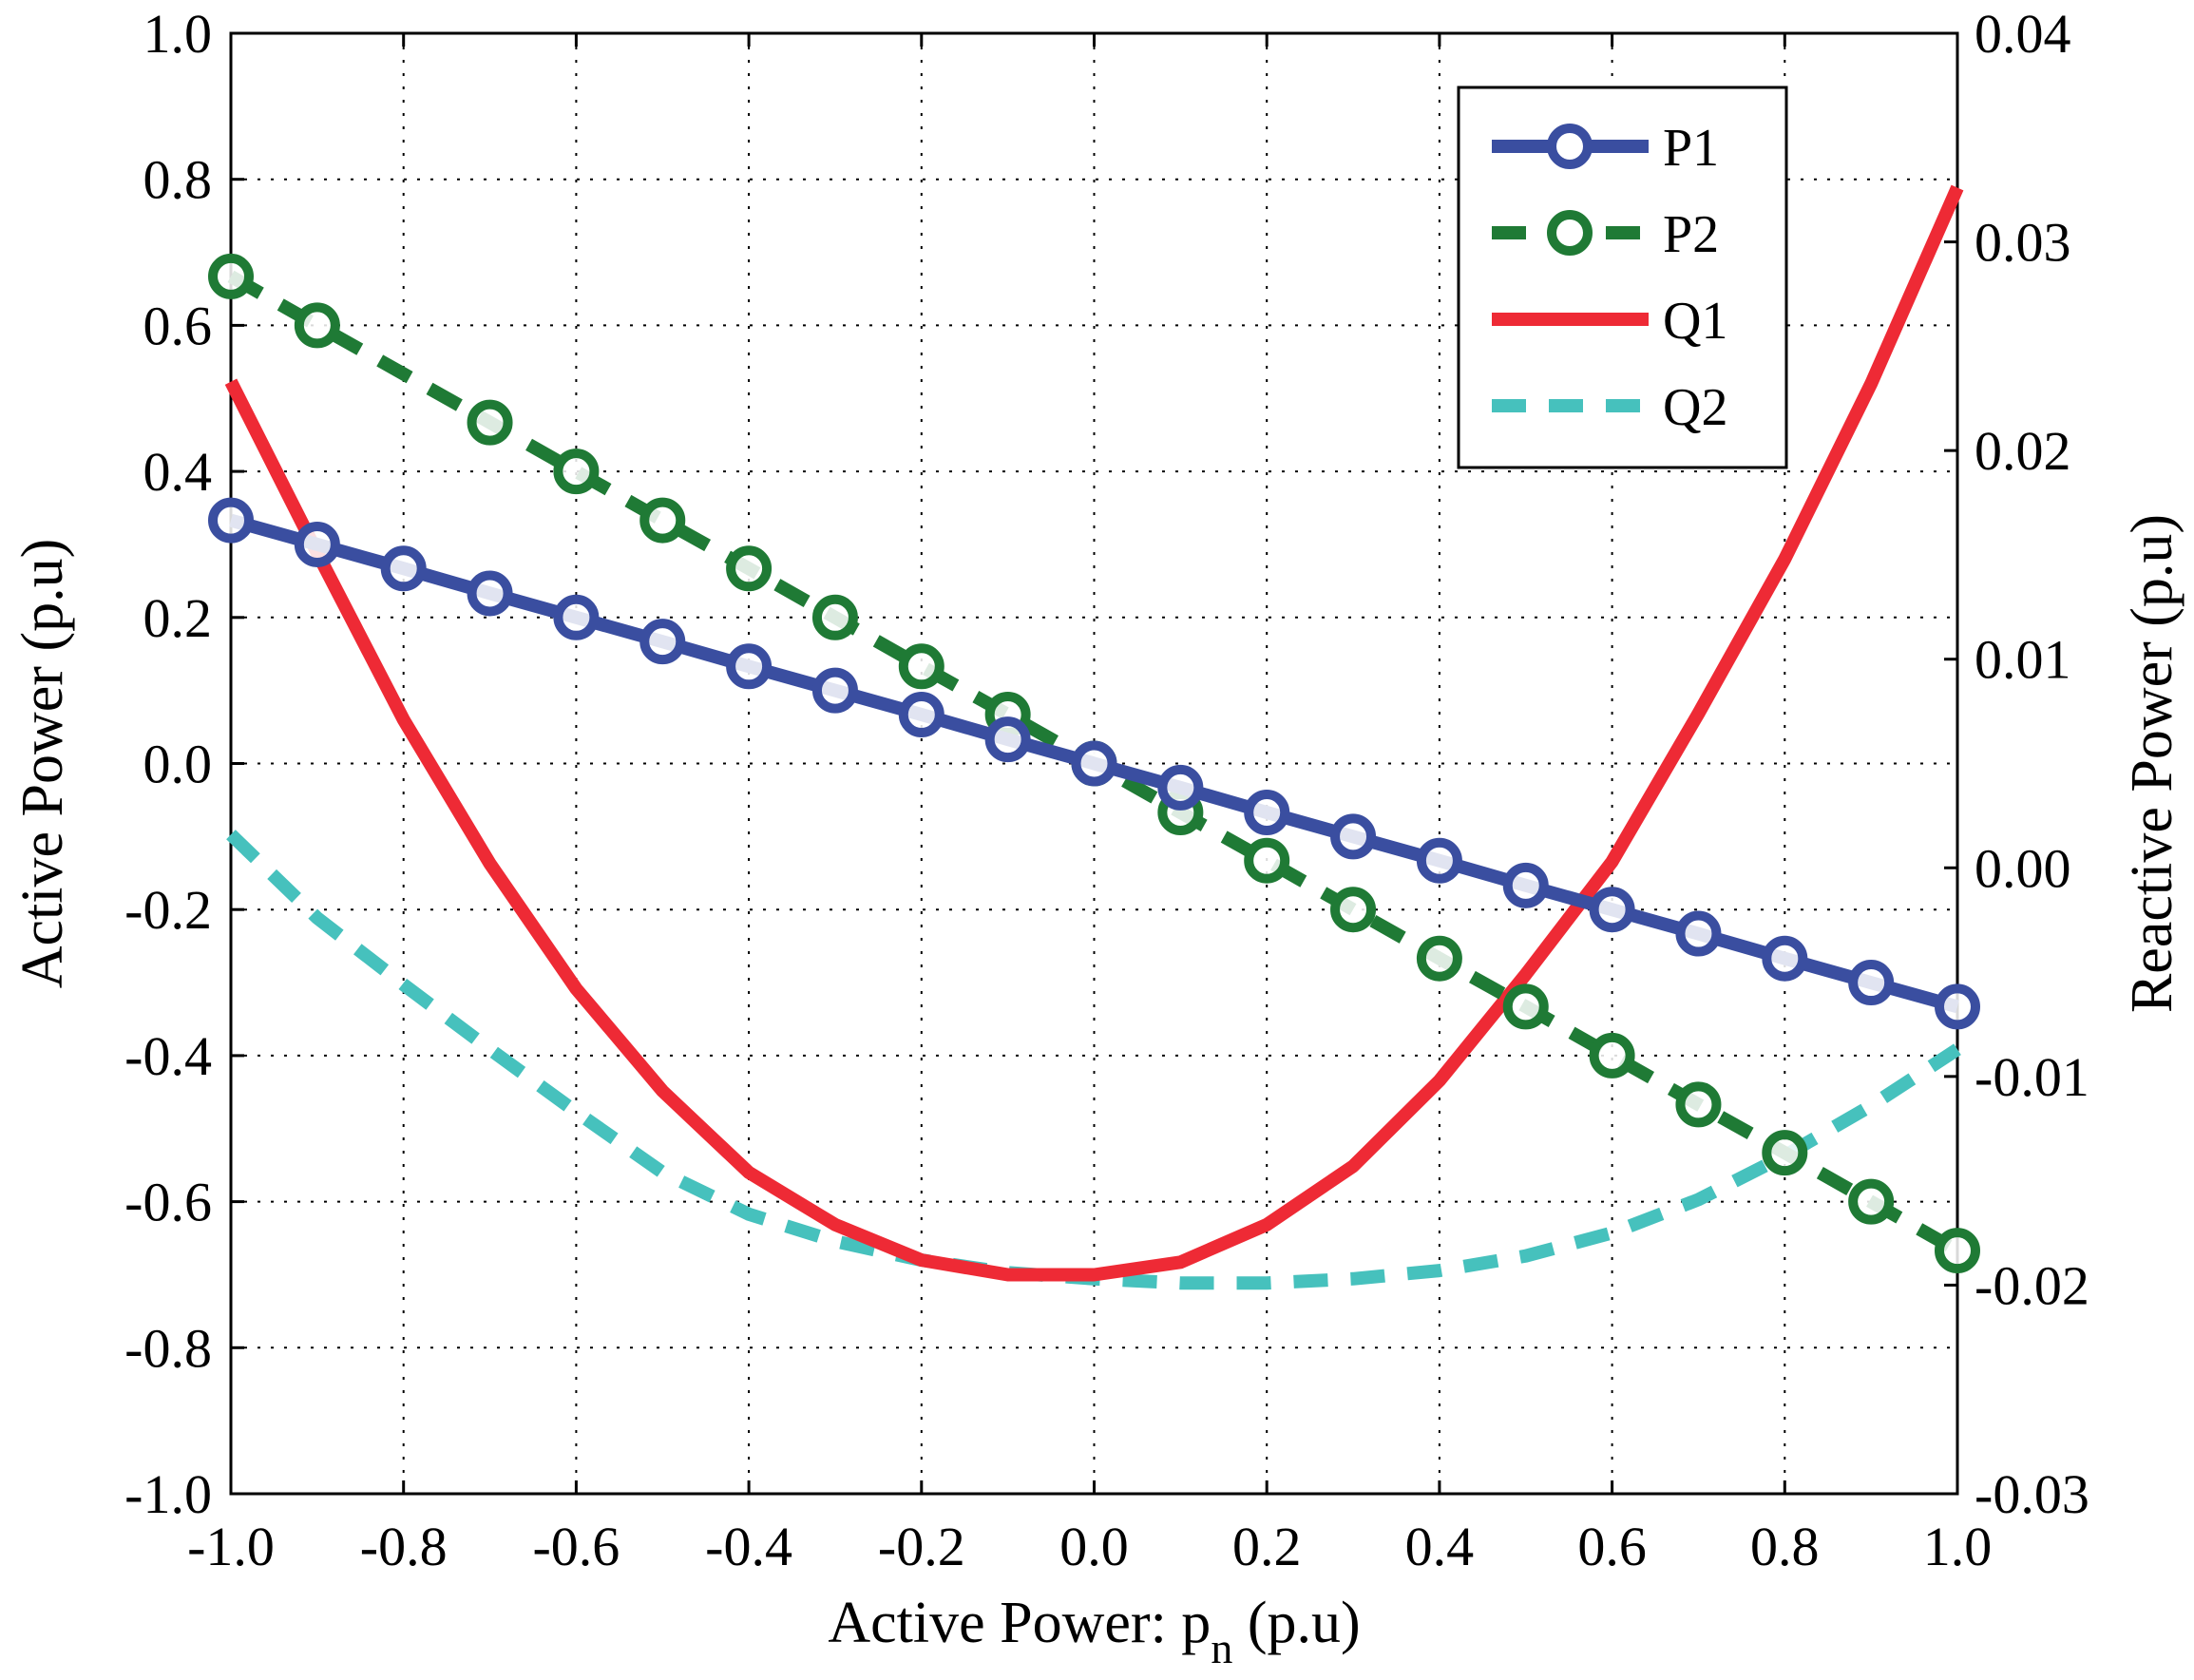 The width and height of the screenshot is (2194, 1680). Describe the element at coordinates (168, 910) in the screenshot. I see `y-tick-label: -0.2` at that location.